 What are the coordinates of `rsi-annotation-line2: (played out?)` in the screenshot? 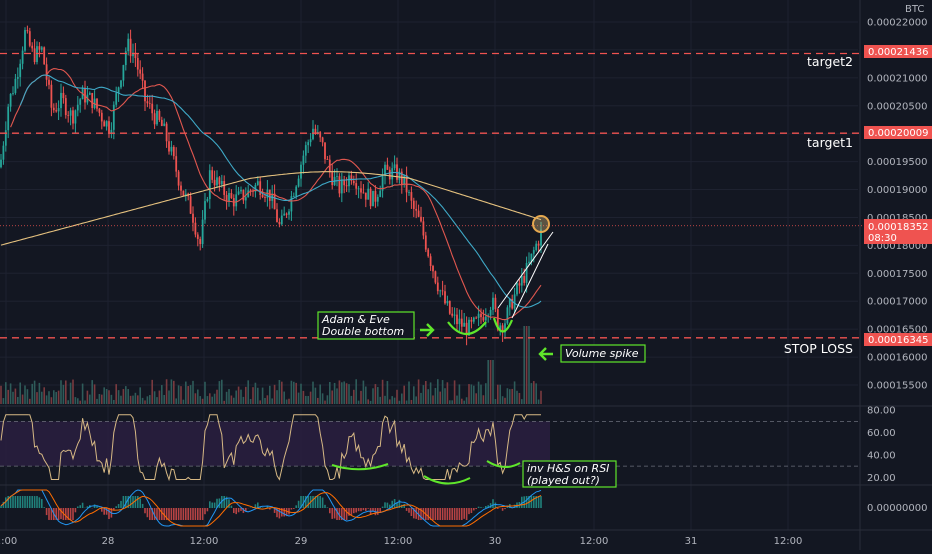 It's located at (563, 480).